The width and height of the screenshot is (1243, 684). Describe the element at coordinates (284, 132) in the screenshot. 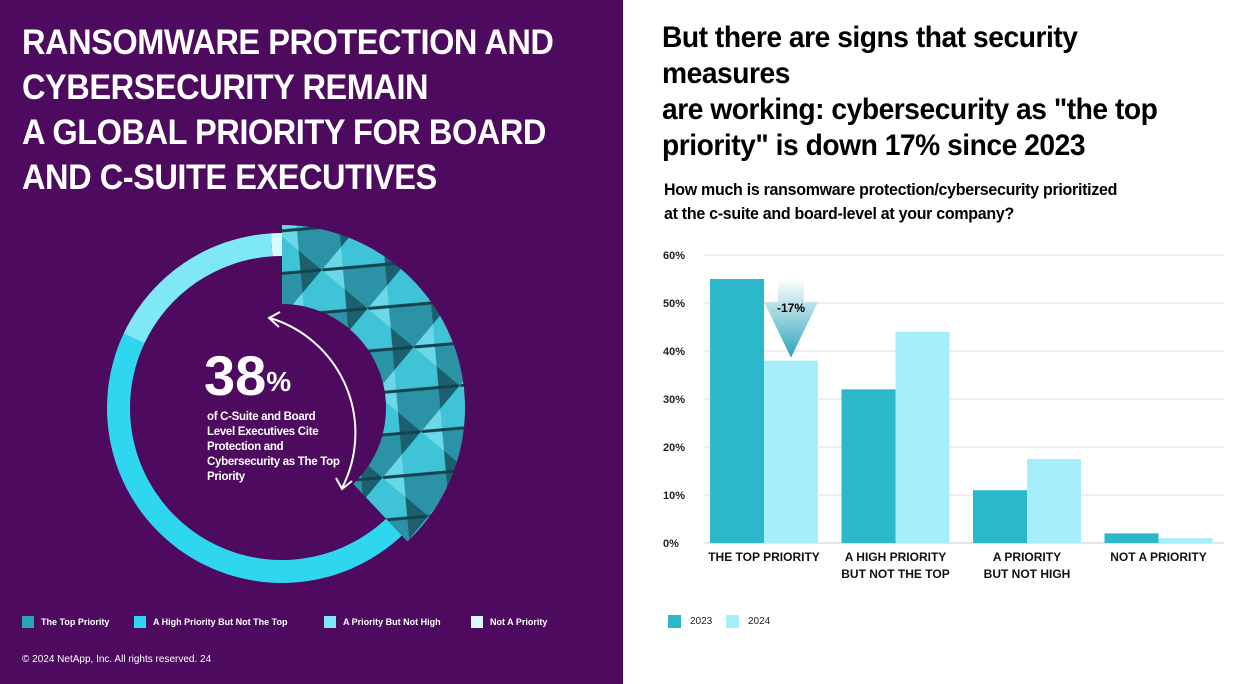

I see `left-title-line-3: A GLOBAL PRIORITY FOR BOARD` at that location.